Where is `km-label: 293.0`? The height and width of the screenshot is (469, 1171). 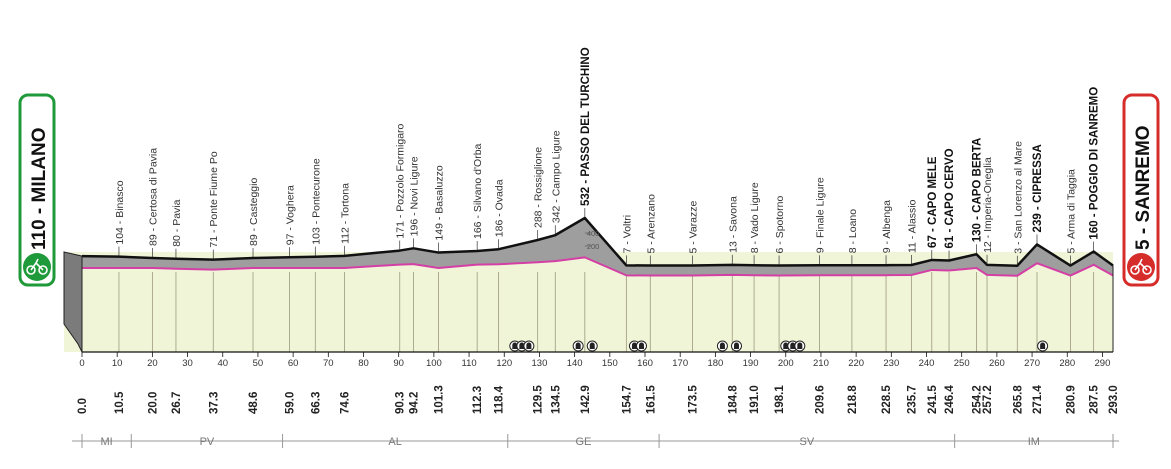
km-label: 293.0 is located at coordinates (1114, 399).